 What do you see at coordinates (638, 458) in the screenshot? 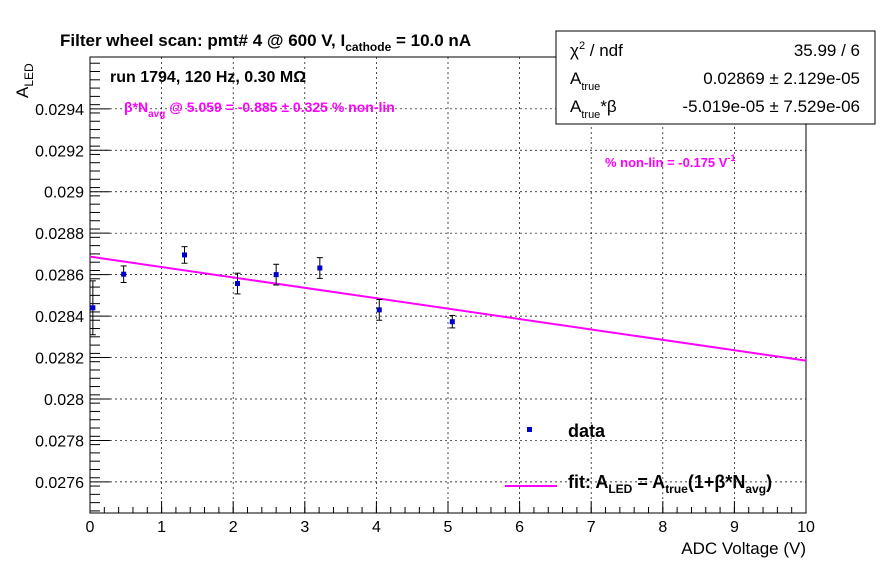
I see `legend: data fit: ALED = Atrue(1+β*Navg)` at bounding box center [638, 458].